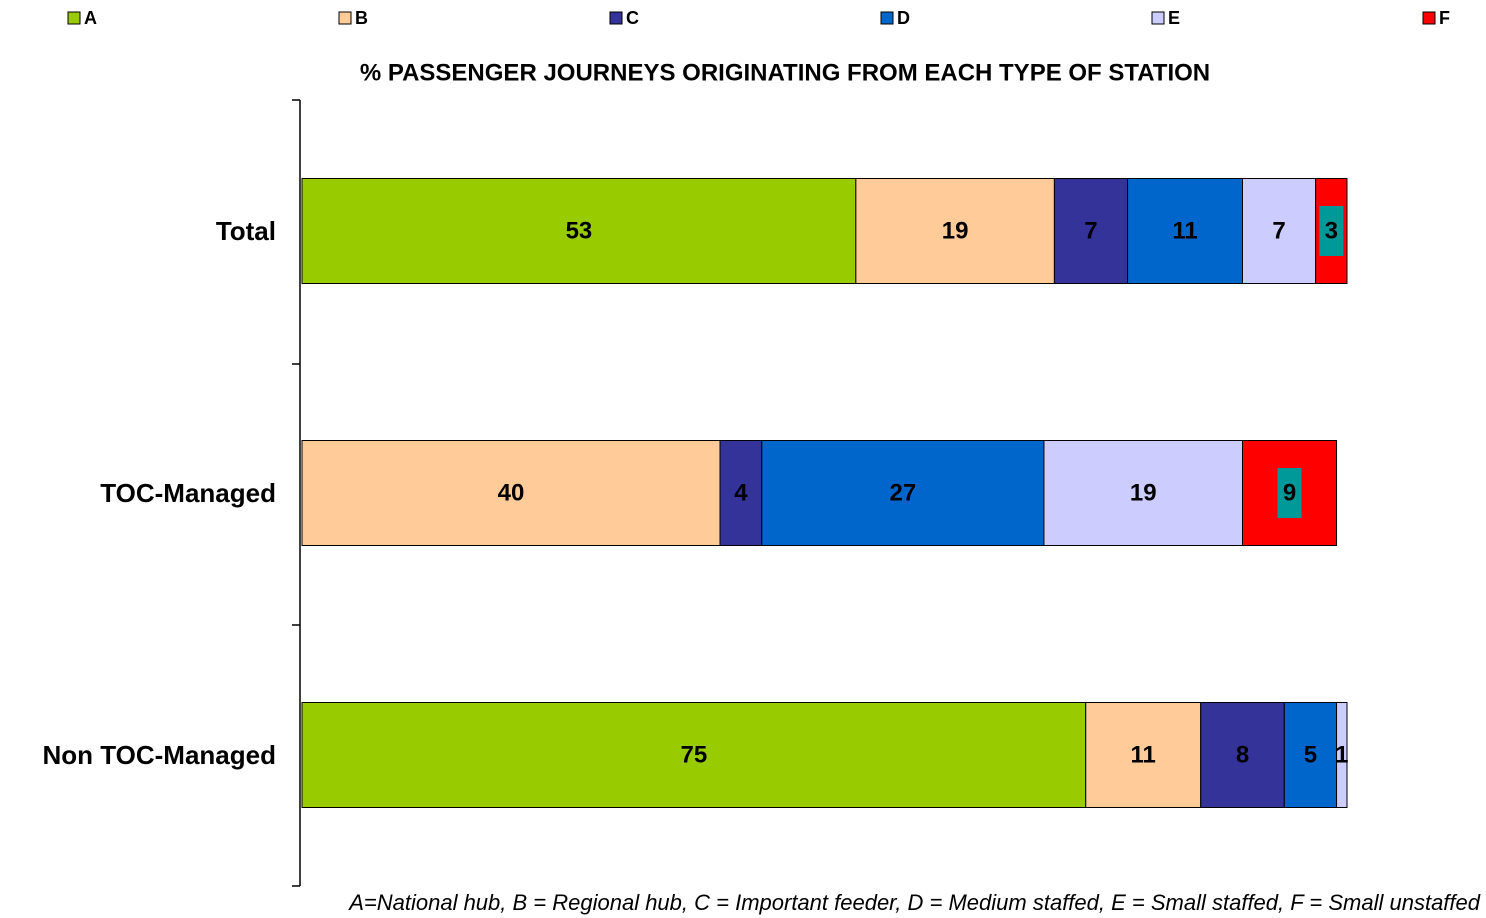 This screenshot has width=1486, height=918. I want to click on legend-label: F, so click(1444, 18).